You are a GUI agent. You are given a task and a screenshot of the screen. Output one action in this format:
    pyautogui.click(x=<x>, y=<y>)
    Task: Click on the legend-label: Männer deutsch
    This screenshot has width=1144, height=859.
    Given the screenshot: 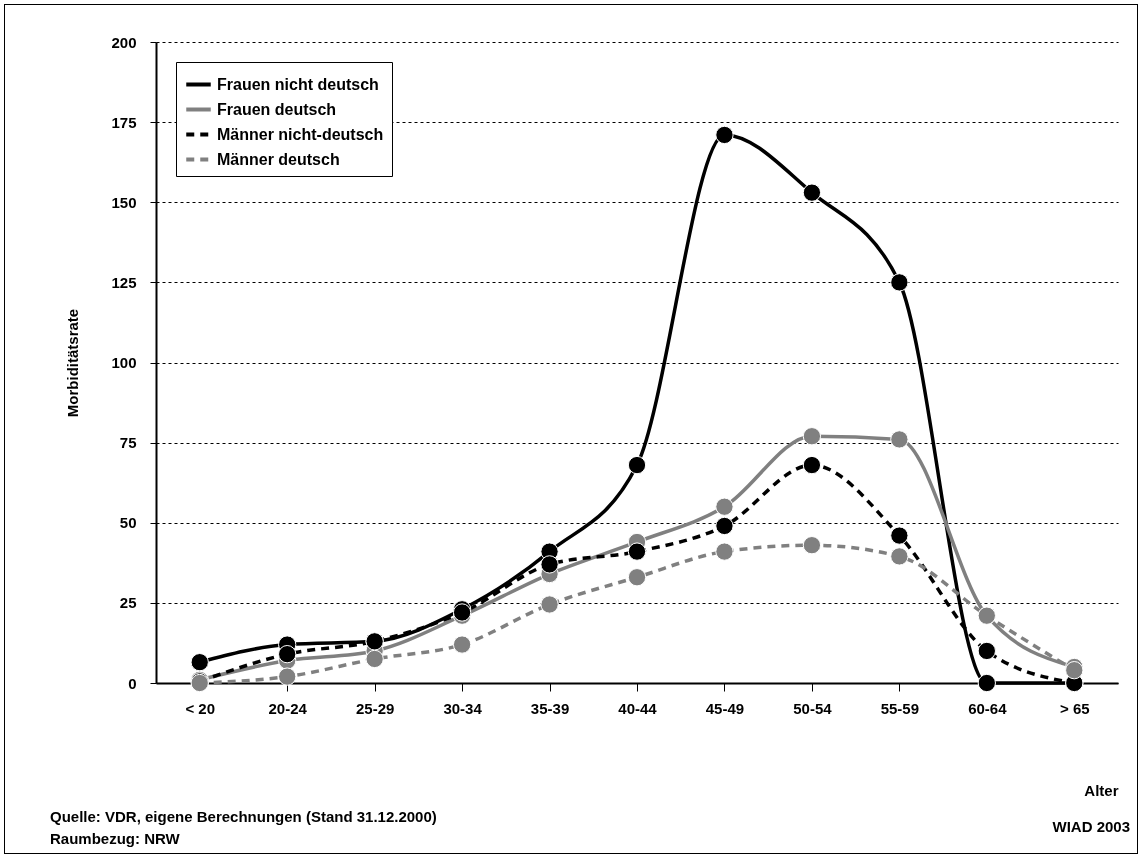 What is the action you would take?
    pyautogui.click(x=278, y=159)
    